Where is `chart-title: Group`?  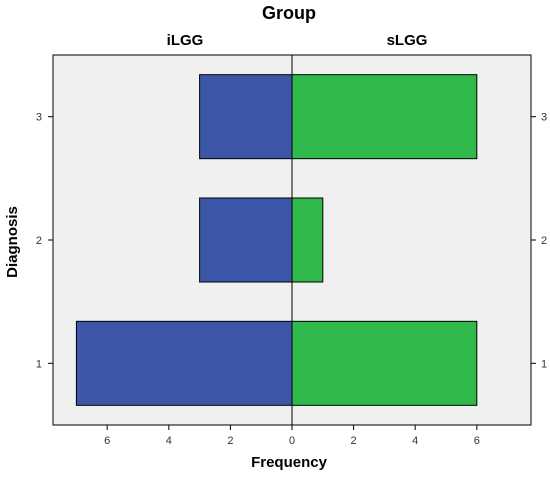
chart-title: Group is located at coordinates (289, 13).